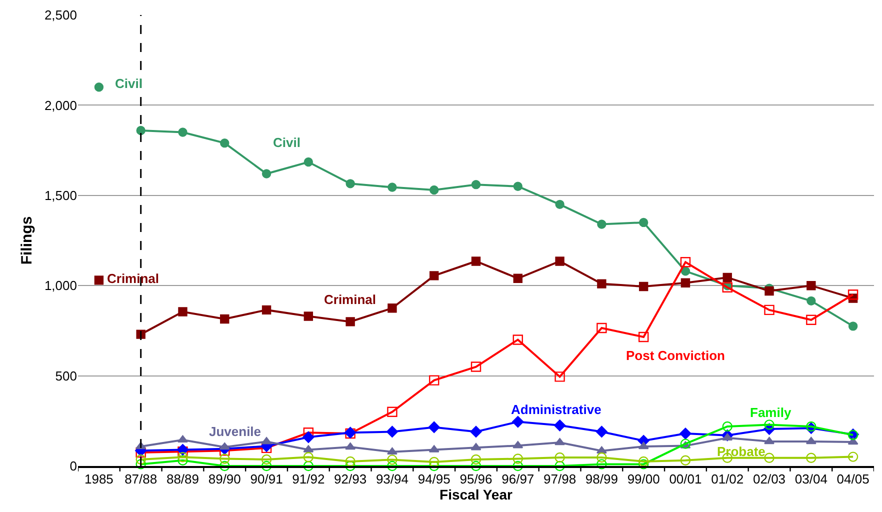  I want to click on x-tick-label: 04/05, so click(853, 478).